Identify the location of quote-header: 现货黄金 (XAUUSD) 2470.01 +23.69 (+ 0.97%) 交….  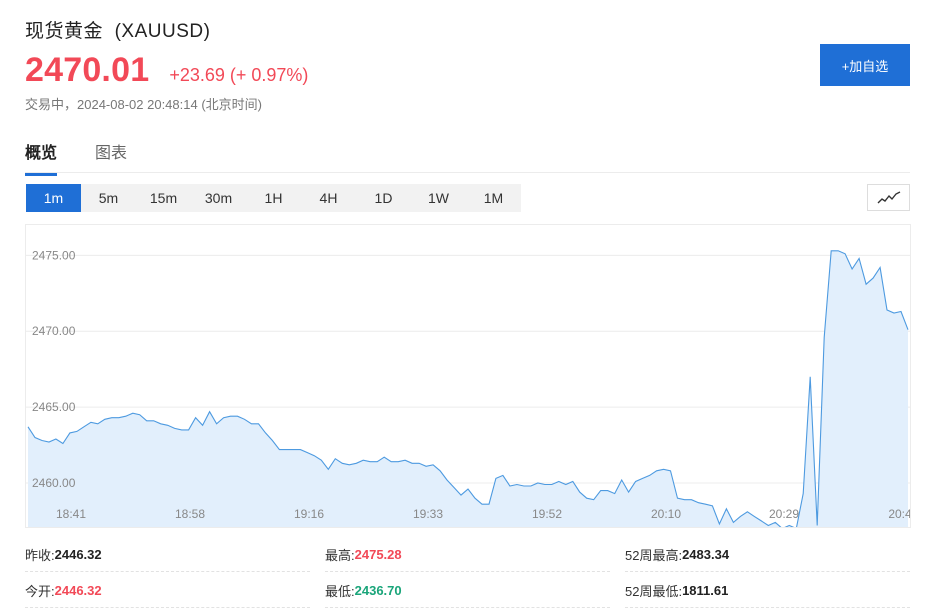
(166, 64).